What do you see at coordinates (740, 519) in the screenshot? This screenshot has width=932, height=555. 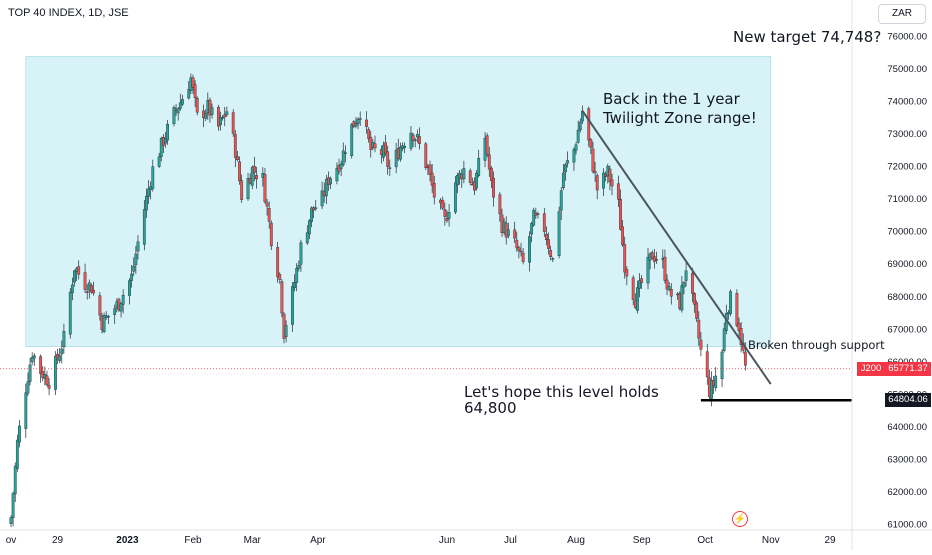 I see `flash-icon: ⚡` at bounding box center [740, 519].